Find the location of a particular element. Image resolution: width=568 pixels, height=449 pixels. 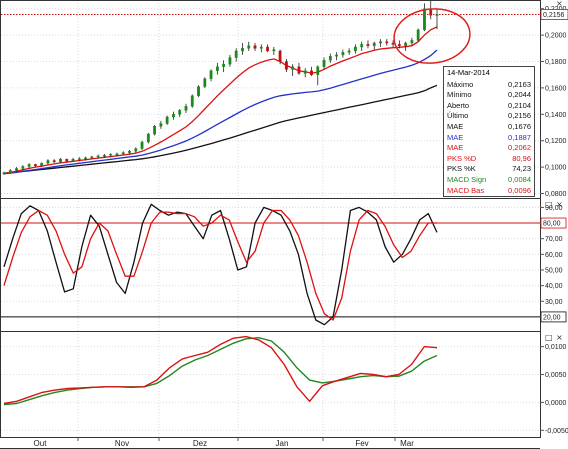

y-tick-label: 60,00 is located at coordinates (554, 255).